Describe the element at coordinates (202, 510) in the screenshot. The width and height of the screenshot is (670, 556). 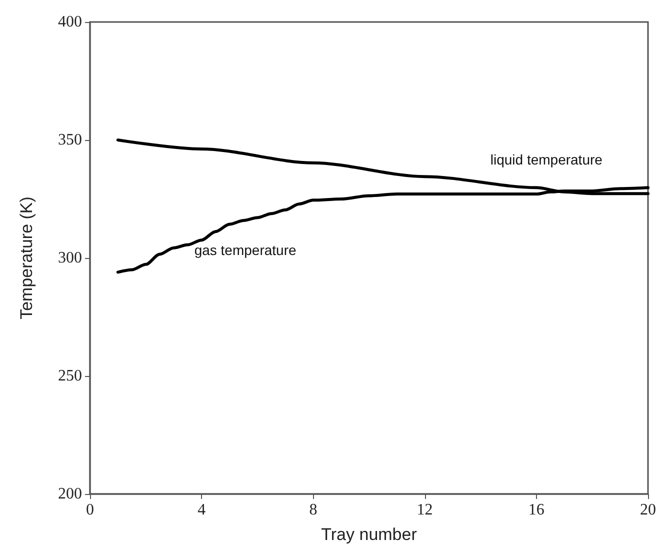
I see `x-tick-label: 4` at that location.